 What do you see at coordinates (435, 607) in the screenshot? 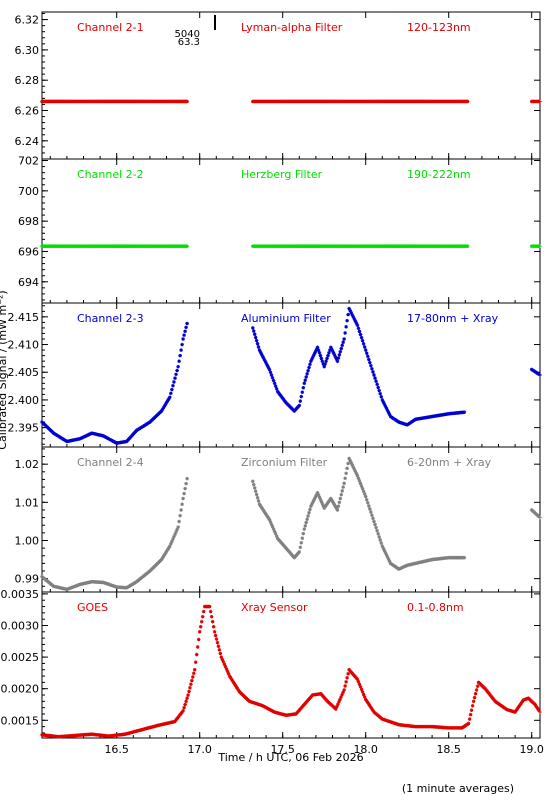
I see `band-label: 0.1-0.8nm` at bounding box center [435, 607].